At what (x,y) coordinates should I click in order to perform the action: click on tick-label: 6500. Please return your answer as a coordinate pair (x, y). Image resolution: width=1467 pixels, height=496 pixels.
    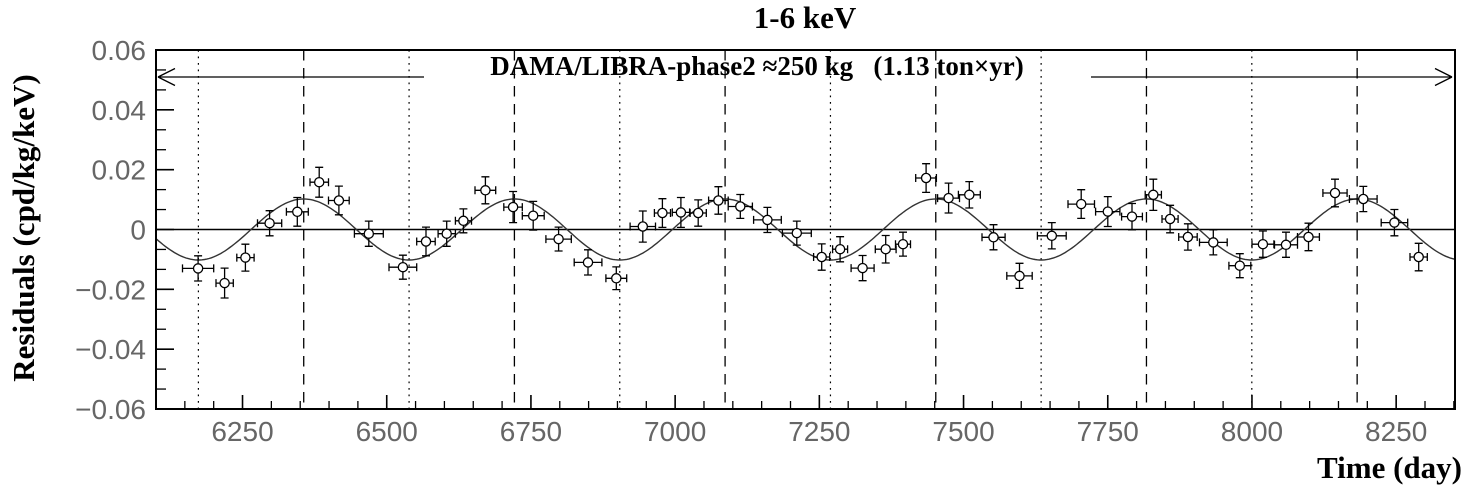
    Looking at the image, I should click on (387, 431).